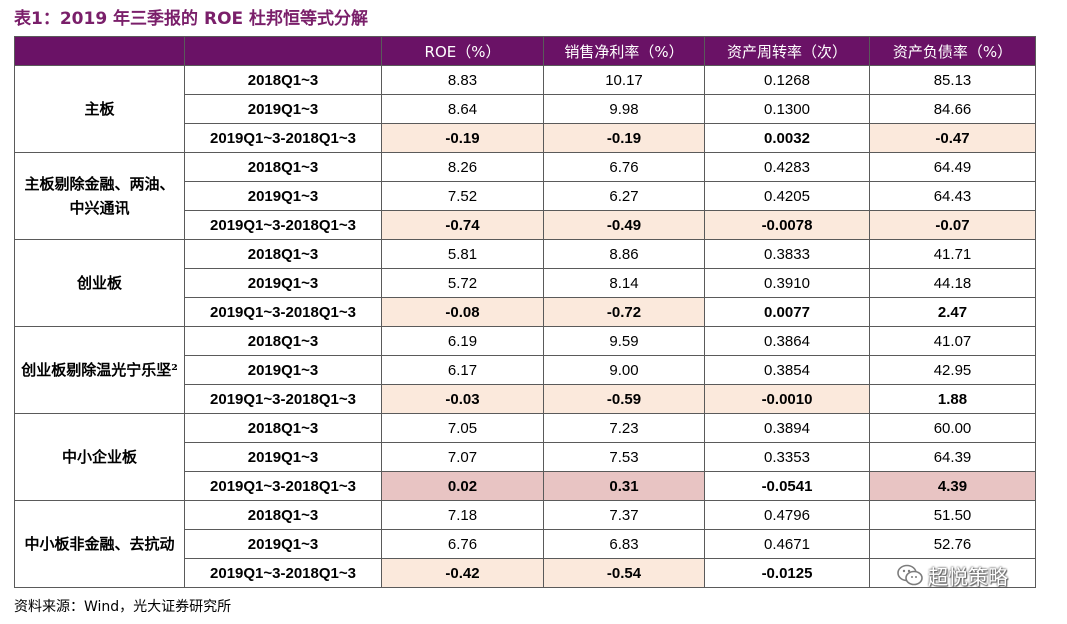 The image size is (1067, 624). I want to click on asset-turnover-cell: 0.4205, so click(787, 196).